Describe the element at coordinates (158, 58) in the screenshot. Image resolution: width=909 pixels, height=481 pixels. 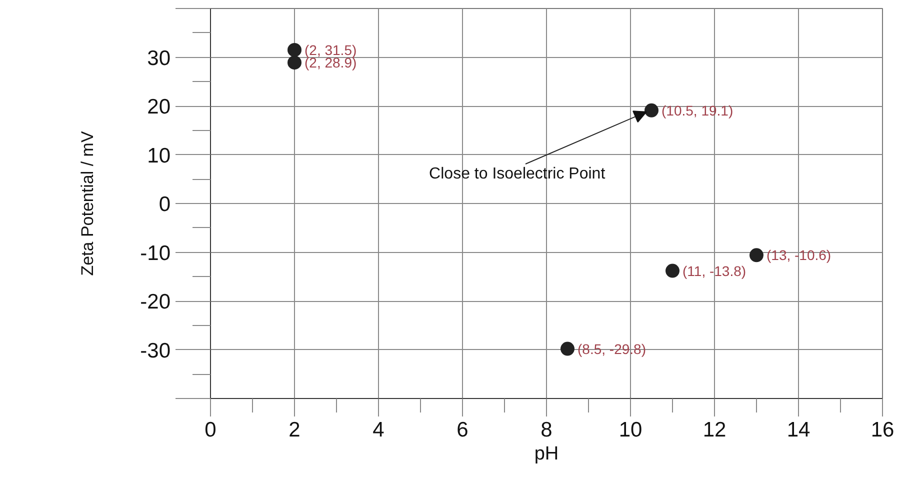
I see `y-tick-label: 30` at that location.